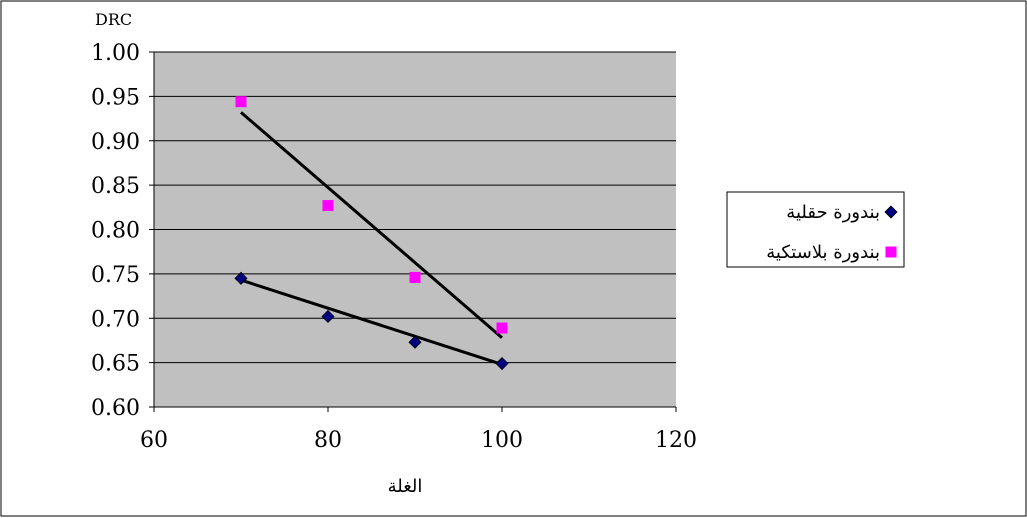 This screenshot has height=518, width=1027. I want to click on x-tick-label-1: 80, so click(328, 440).